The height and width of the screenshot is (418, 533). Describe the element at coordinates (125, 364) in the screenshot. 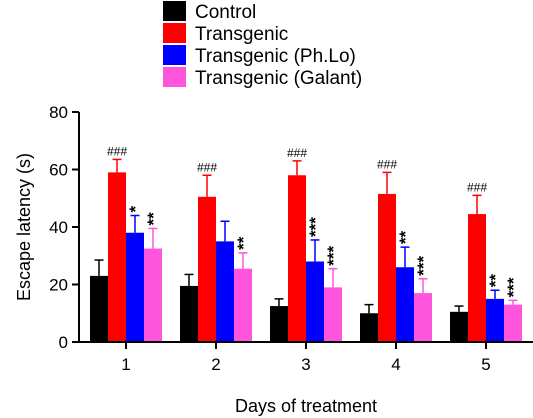

I see `x-tick-label: 1` at that location.